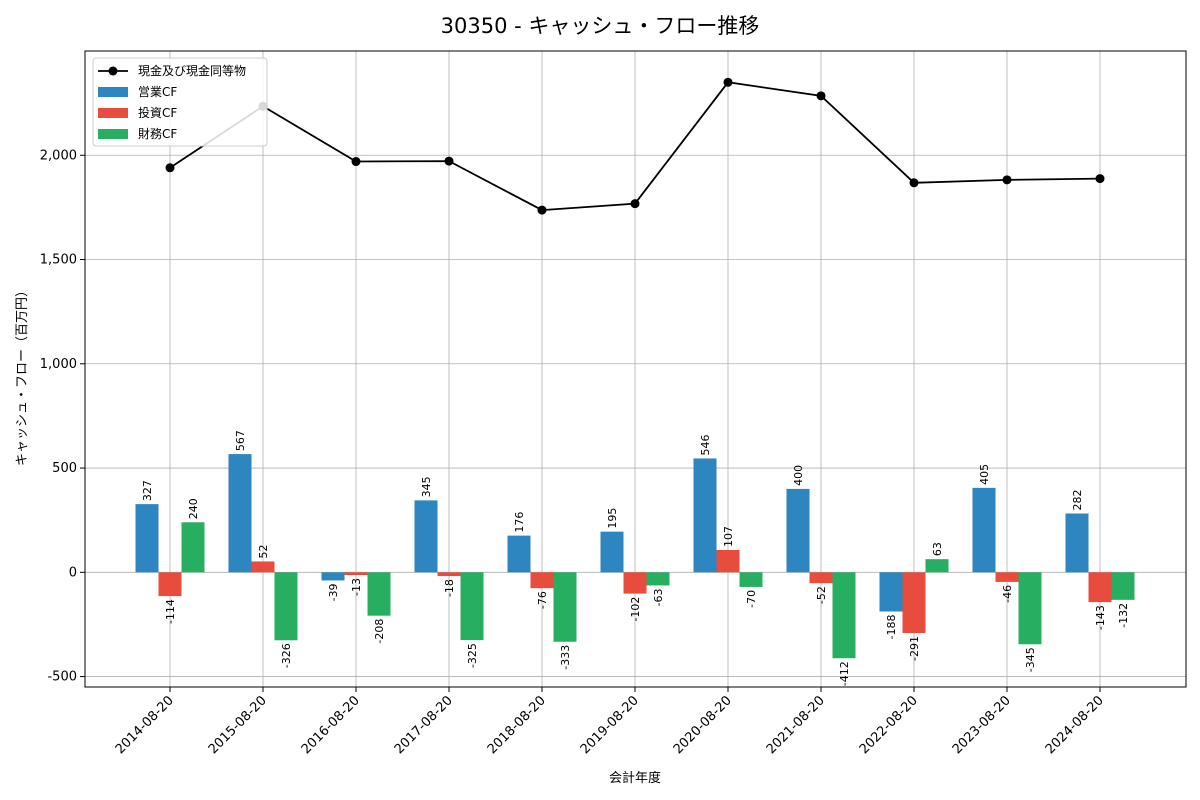  What do you see at coordinates (58, 155) in the screenshot?
I see `y-tick-label: 2,000` at bounding box center [58, 155].